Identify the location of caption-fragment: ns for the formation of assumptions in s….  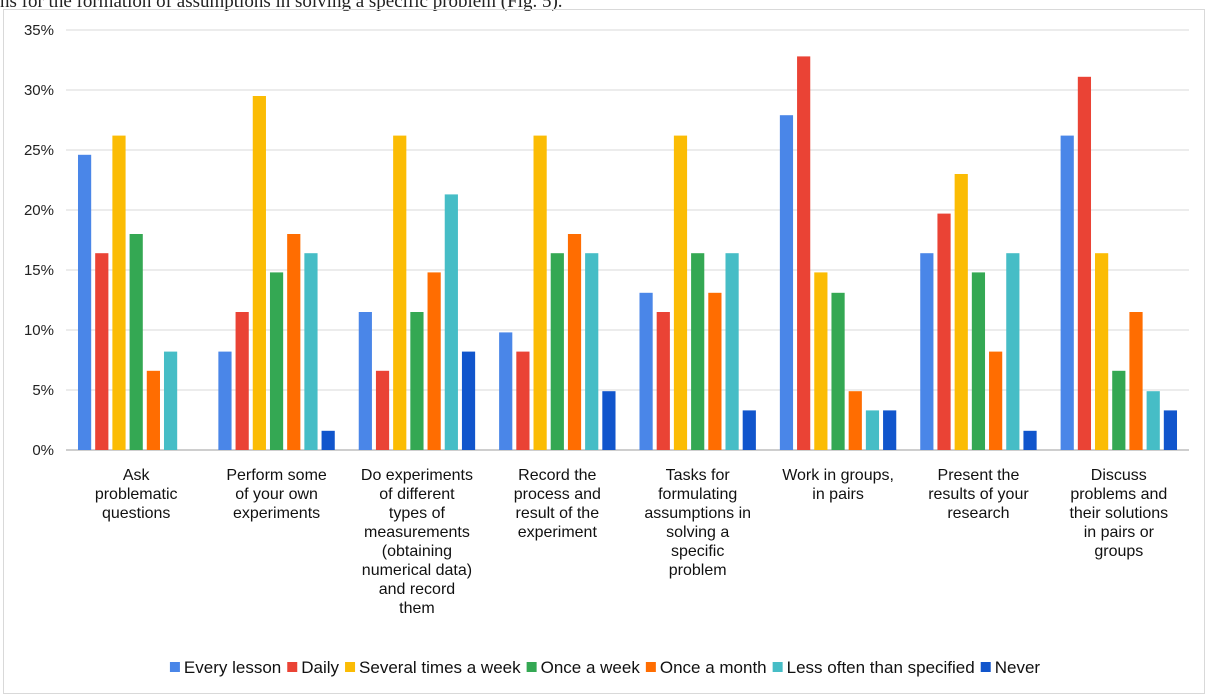
(281, 5).